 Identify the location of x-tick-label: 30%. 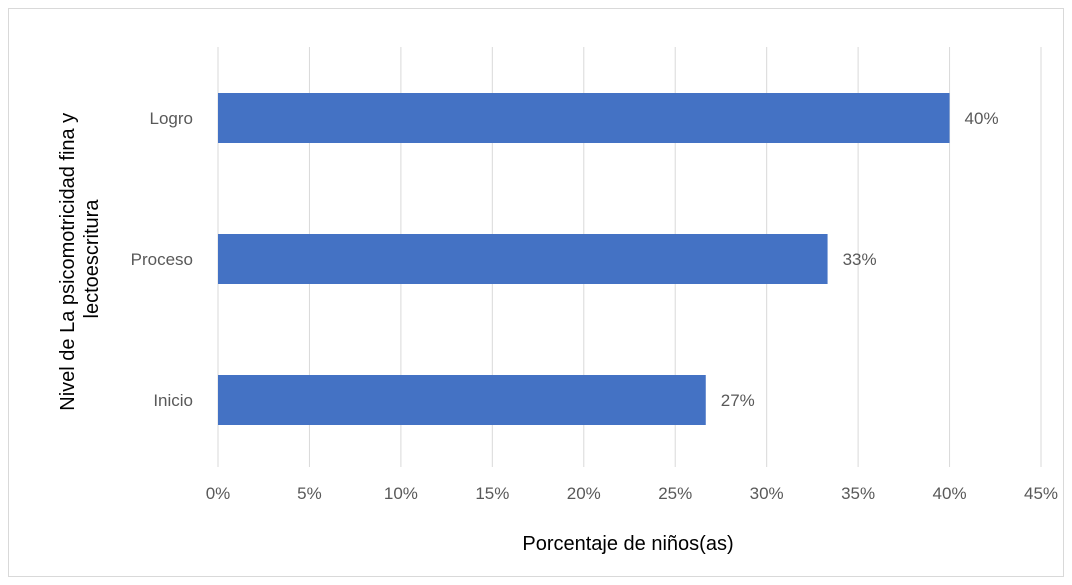
(767, 493).